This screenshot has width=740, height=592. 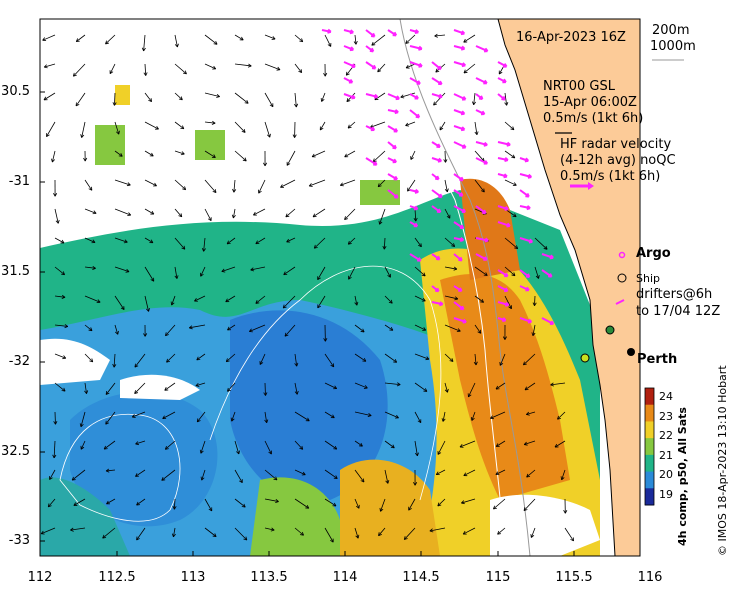 What do you see at coordinates (571, 37) in the screenshot?
I see `date-label: 16-Apr-2023 16Z` at bounding box center [571, 37].